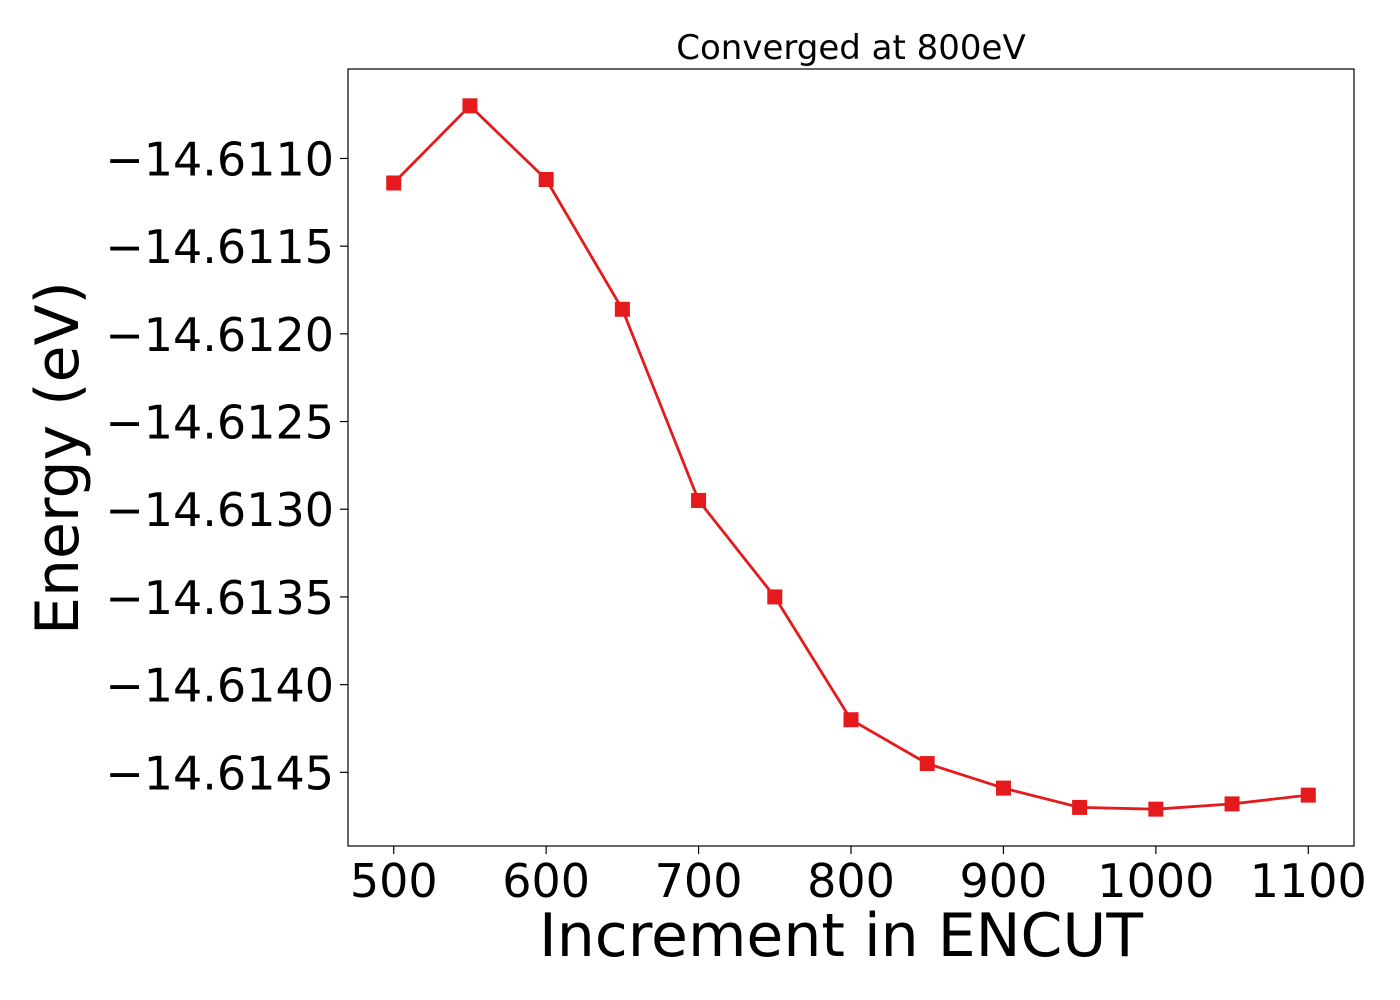 This screenshot has height=1000, width=1400. I want to click on y-tick-label: −14.6120, so click(219, 335).